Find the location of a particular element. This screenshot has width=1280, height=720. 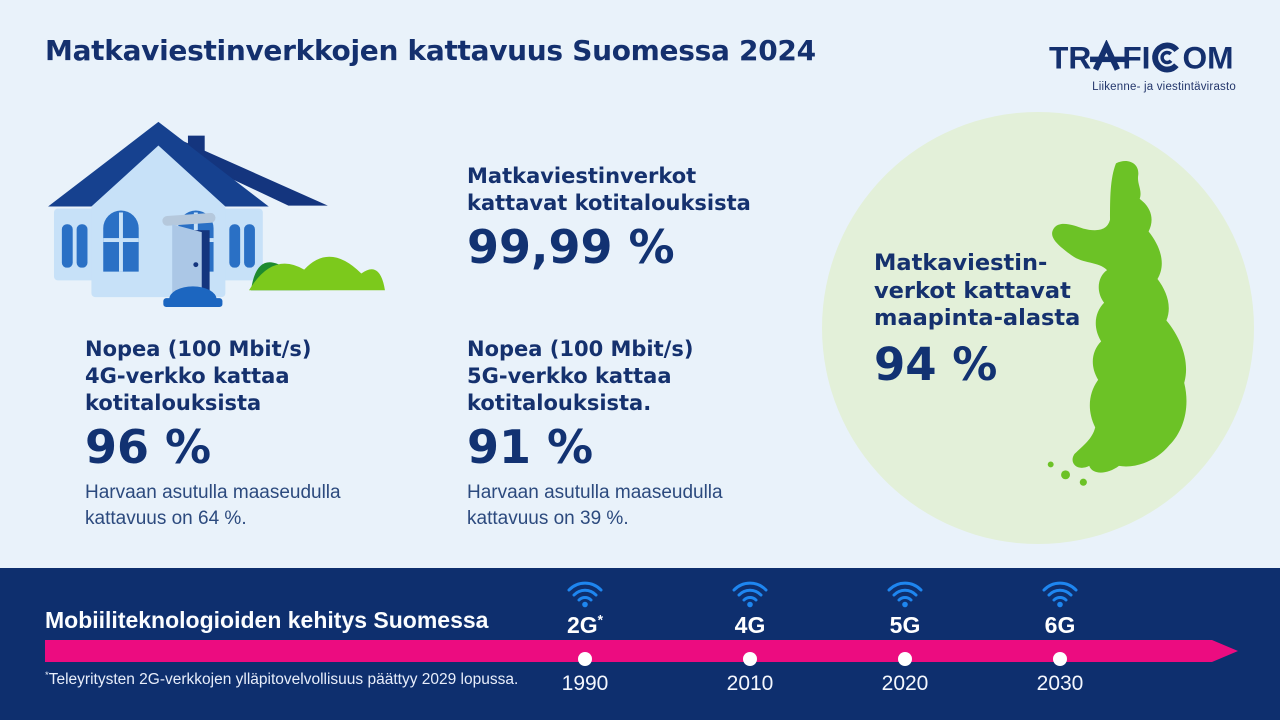

bush-light is located at coordinates (317, 273).